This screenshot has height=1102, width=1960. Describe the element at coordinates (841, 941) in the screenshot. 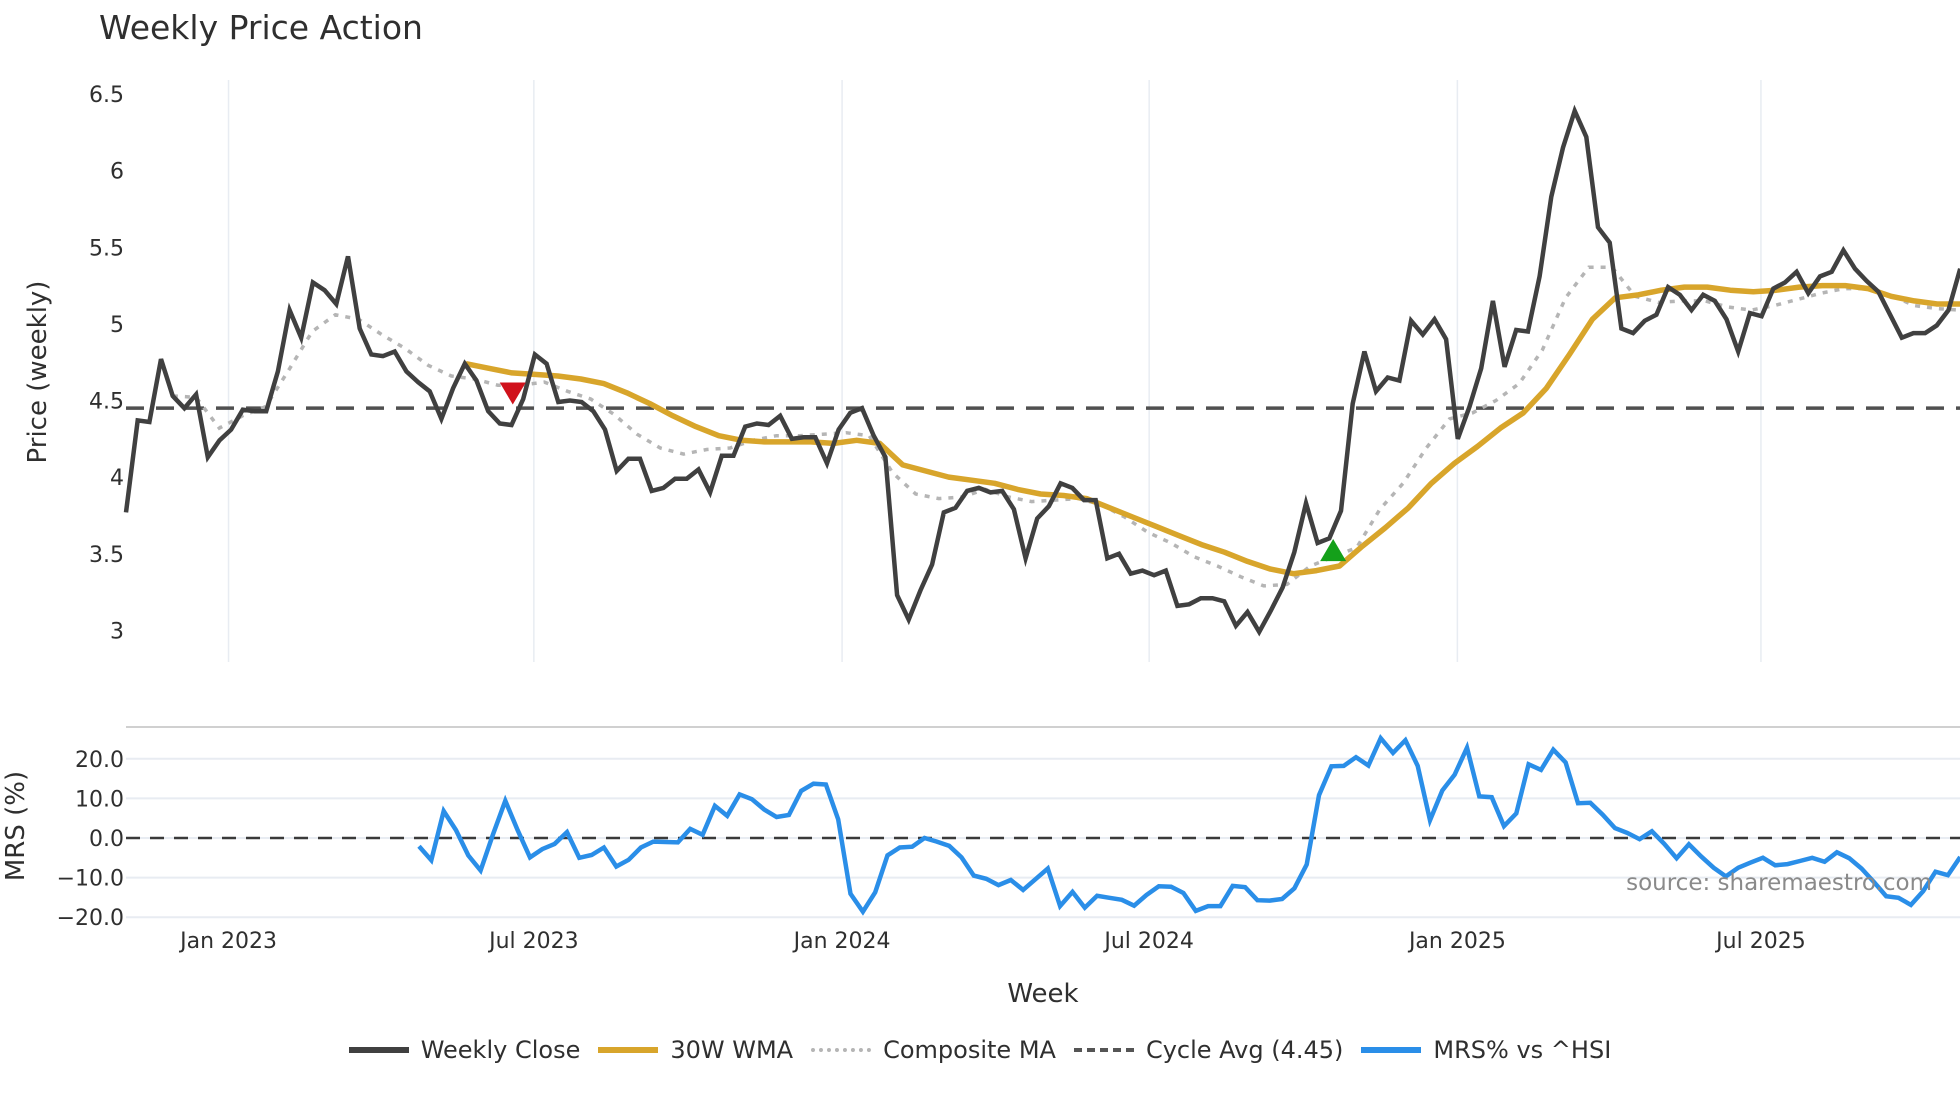

I see `x-tick-label: Jan 2024` at that location.